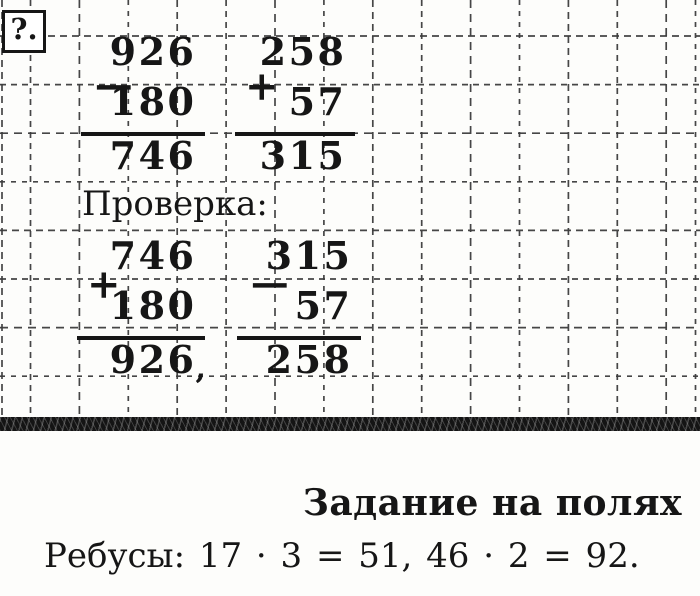 The image size is (700, 596). I want to click on problem-addition-check: 746 + 180 926 ,, so click(141, 309).